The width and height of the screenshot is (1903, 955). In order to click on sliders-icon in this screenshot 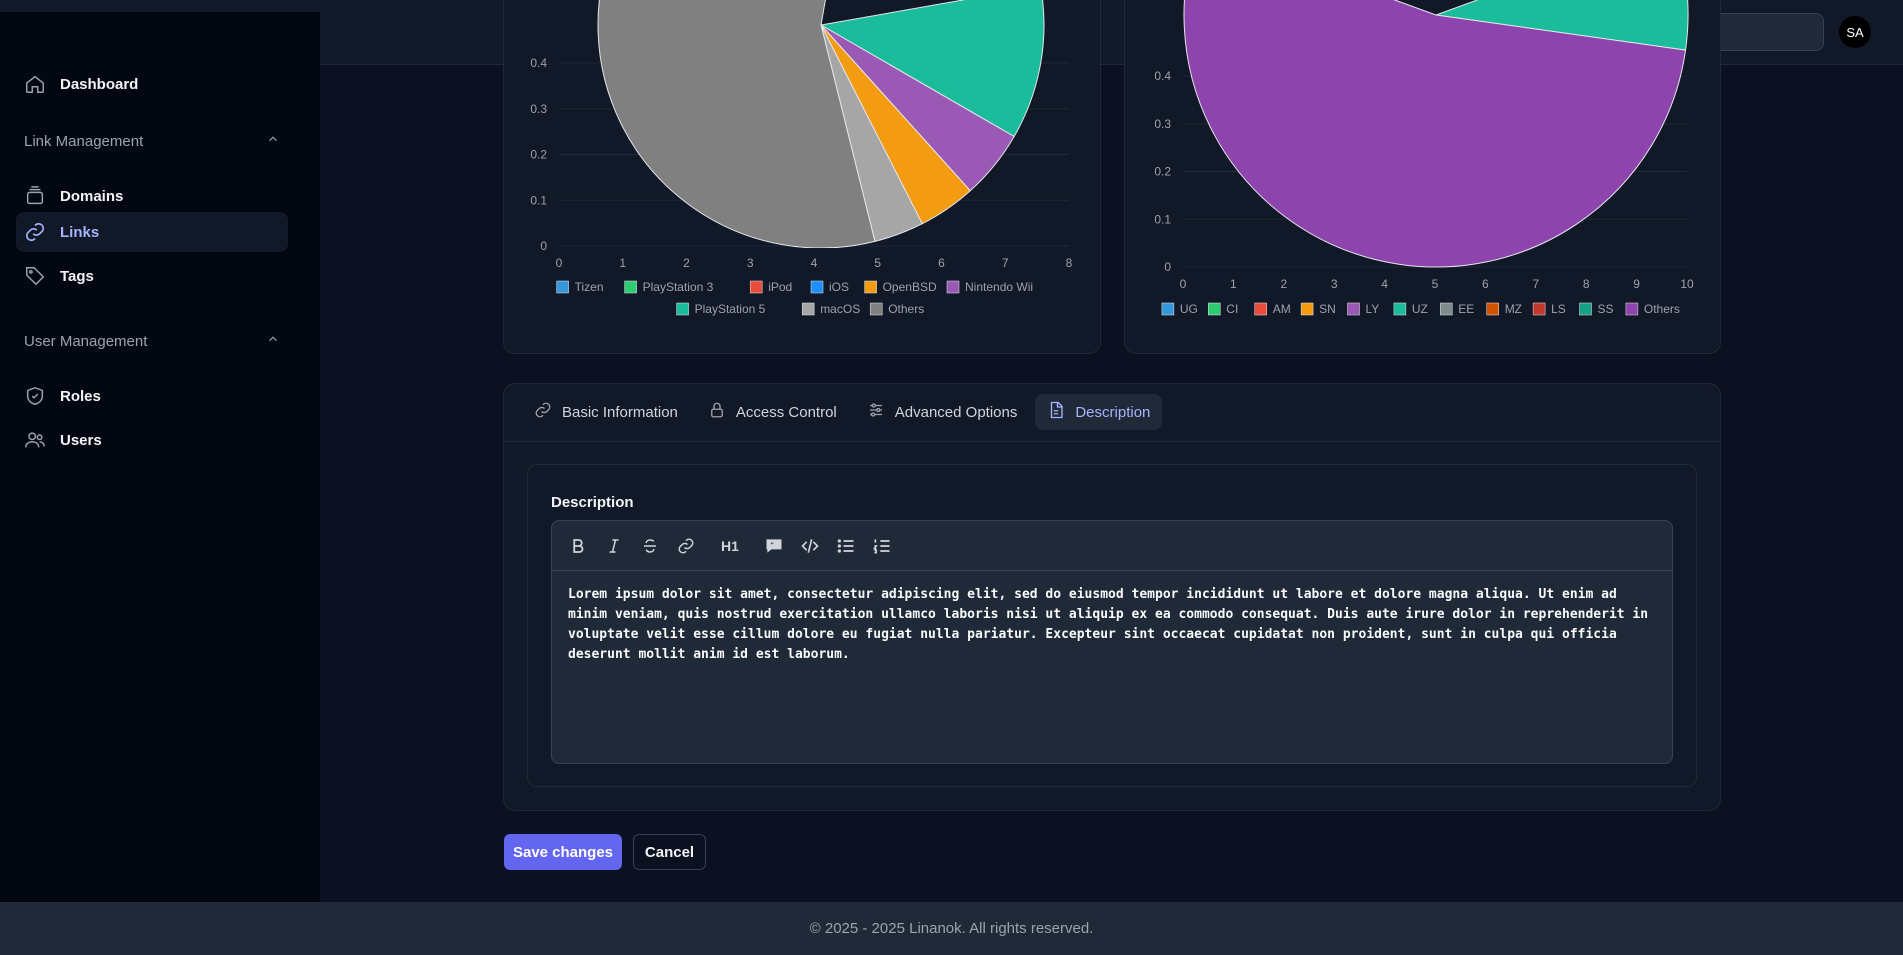, I will do `click(876, 412)`.